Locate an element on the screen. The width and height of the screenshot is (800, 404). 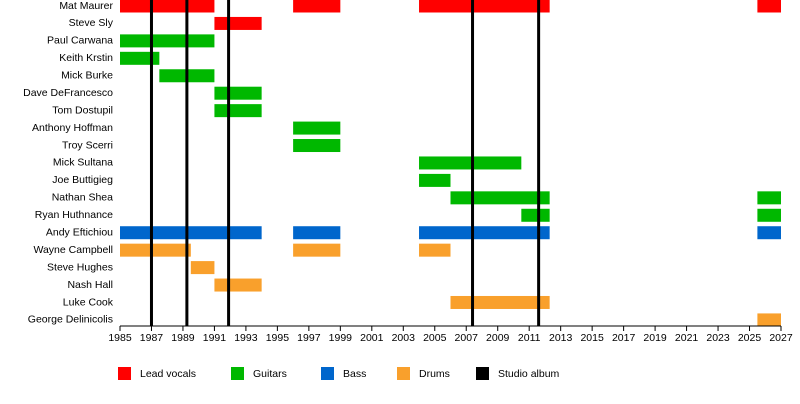
x-tick-label: 2009 is located at coordinates (498, 338).